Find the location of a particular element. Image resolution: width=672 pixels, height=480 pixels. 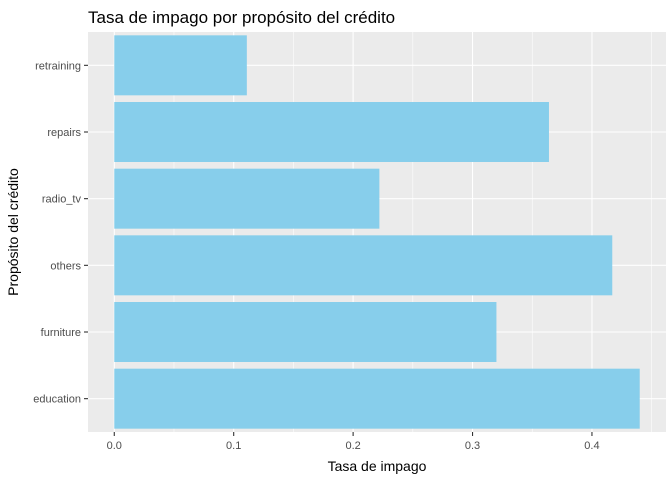

x-tick-label: 0.0 is located at coordinates (114, 446).